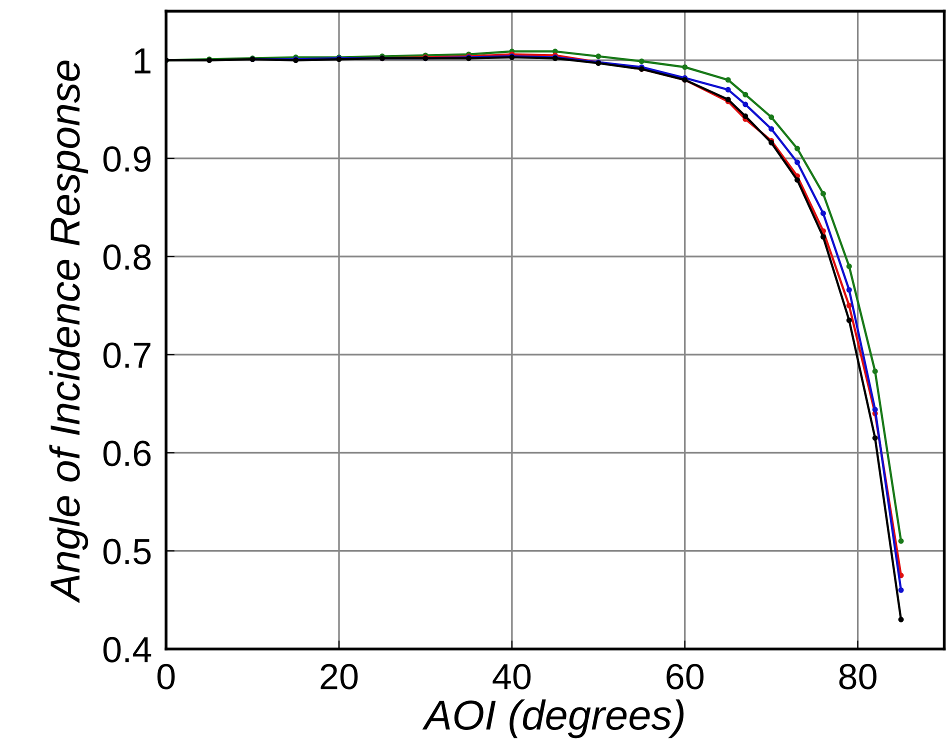 The image size is (949, 746). I want to click on y-tick-label: 1, so click(142, 61).